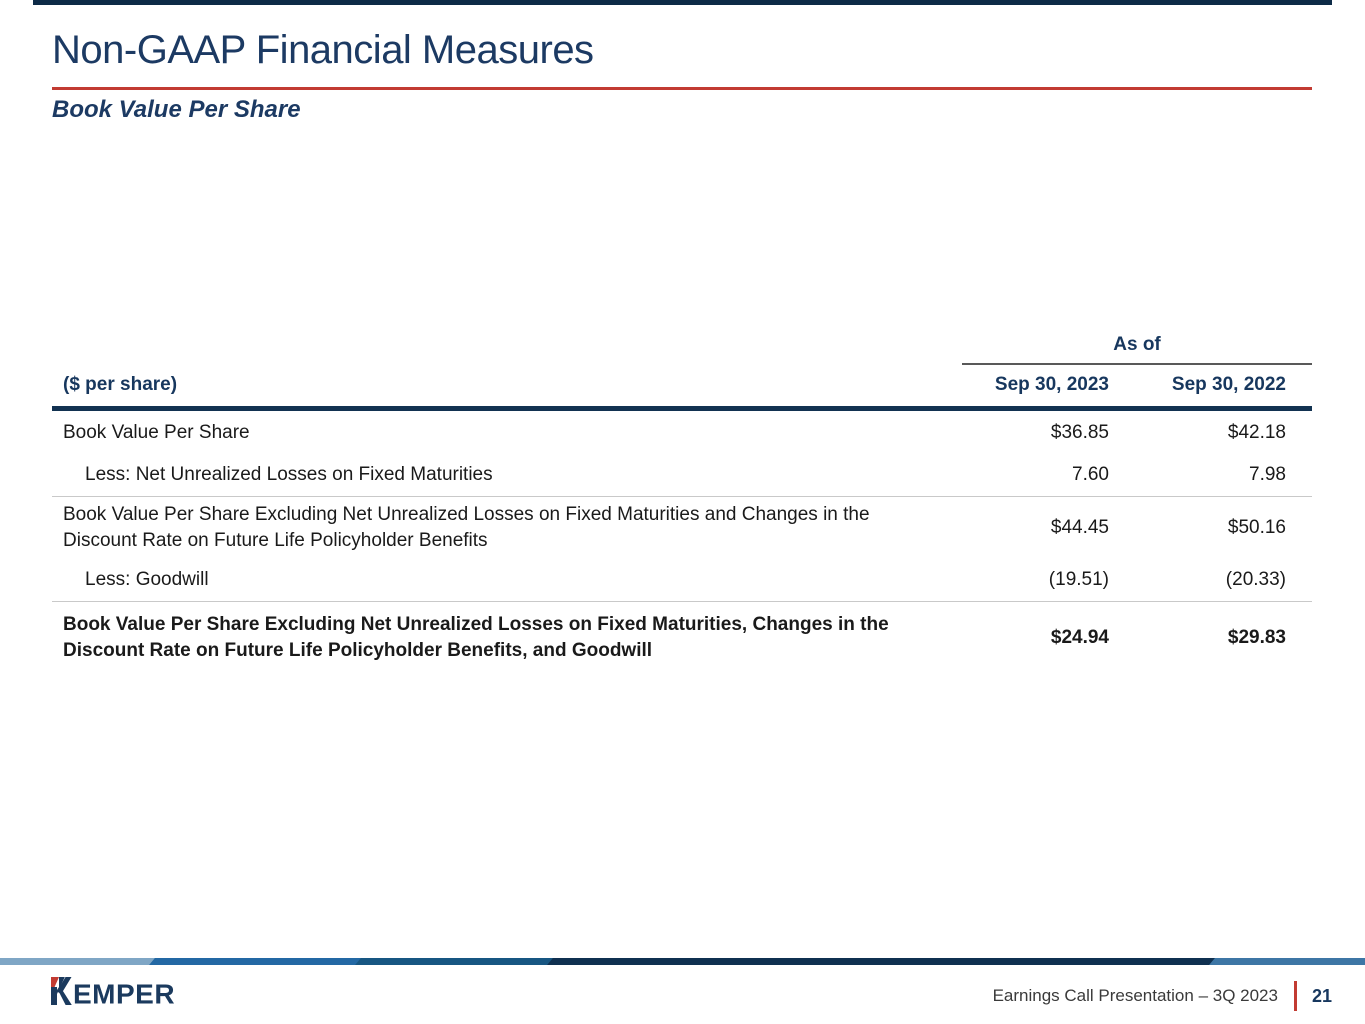  I want to click on title-underline, so click(682, 88).